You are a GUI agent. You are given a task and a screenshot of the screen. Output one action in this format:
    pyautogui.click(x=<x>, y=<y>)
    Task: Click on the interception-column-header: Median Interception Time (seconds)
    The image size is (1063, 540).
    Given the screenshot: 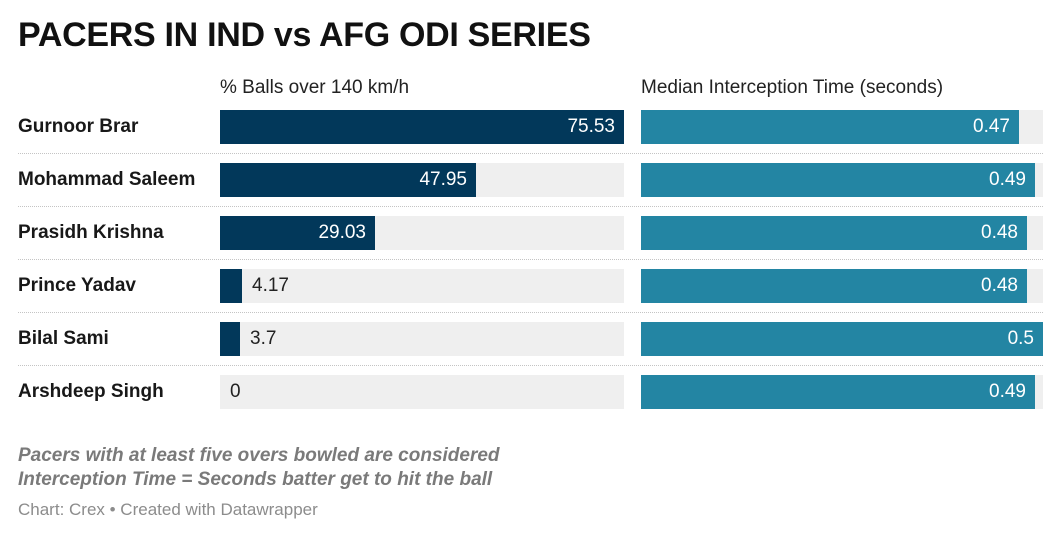 What is the action you would take?
    pyautogui.click(x=792, y=87)
    